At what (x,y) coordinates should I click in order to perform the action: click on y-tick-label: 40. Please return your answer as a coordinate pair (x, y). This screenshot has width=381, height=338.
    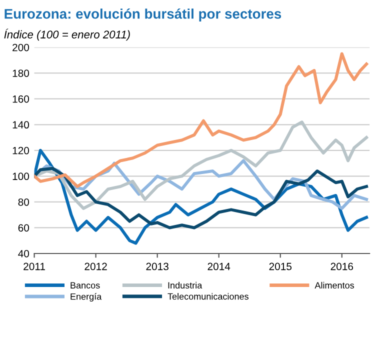
    Looking at the image, I should click on (24, 254).